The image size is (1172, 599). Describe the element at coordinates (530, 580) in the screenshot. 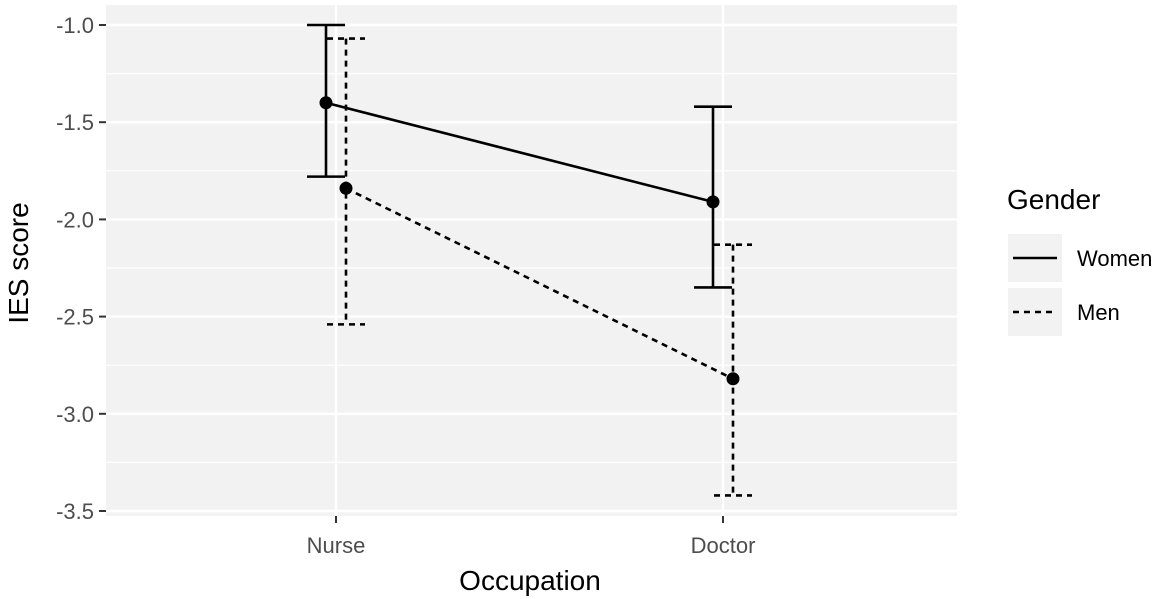

I see `x-axis-title: Occupation` at that location.